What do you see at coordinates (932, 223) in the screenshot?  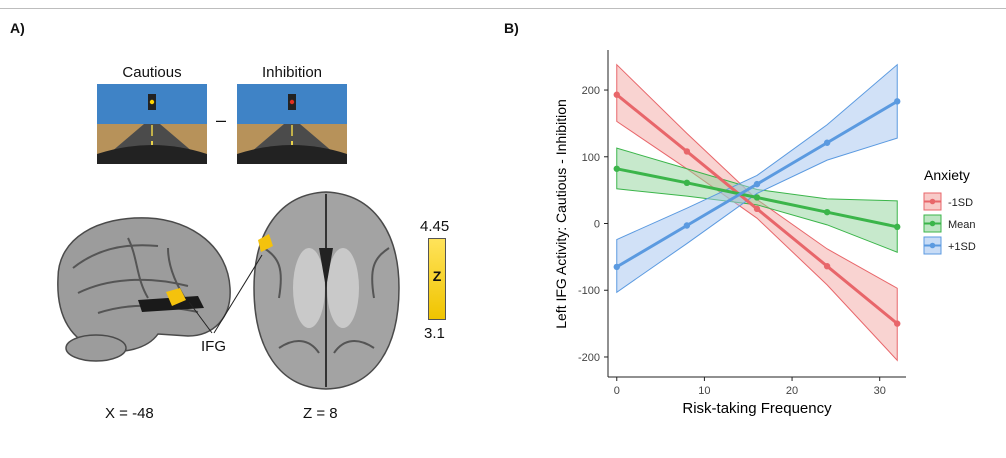 I see `legend-dot-Mean` at bounding box center [932, 223].